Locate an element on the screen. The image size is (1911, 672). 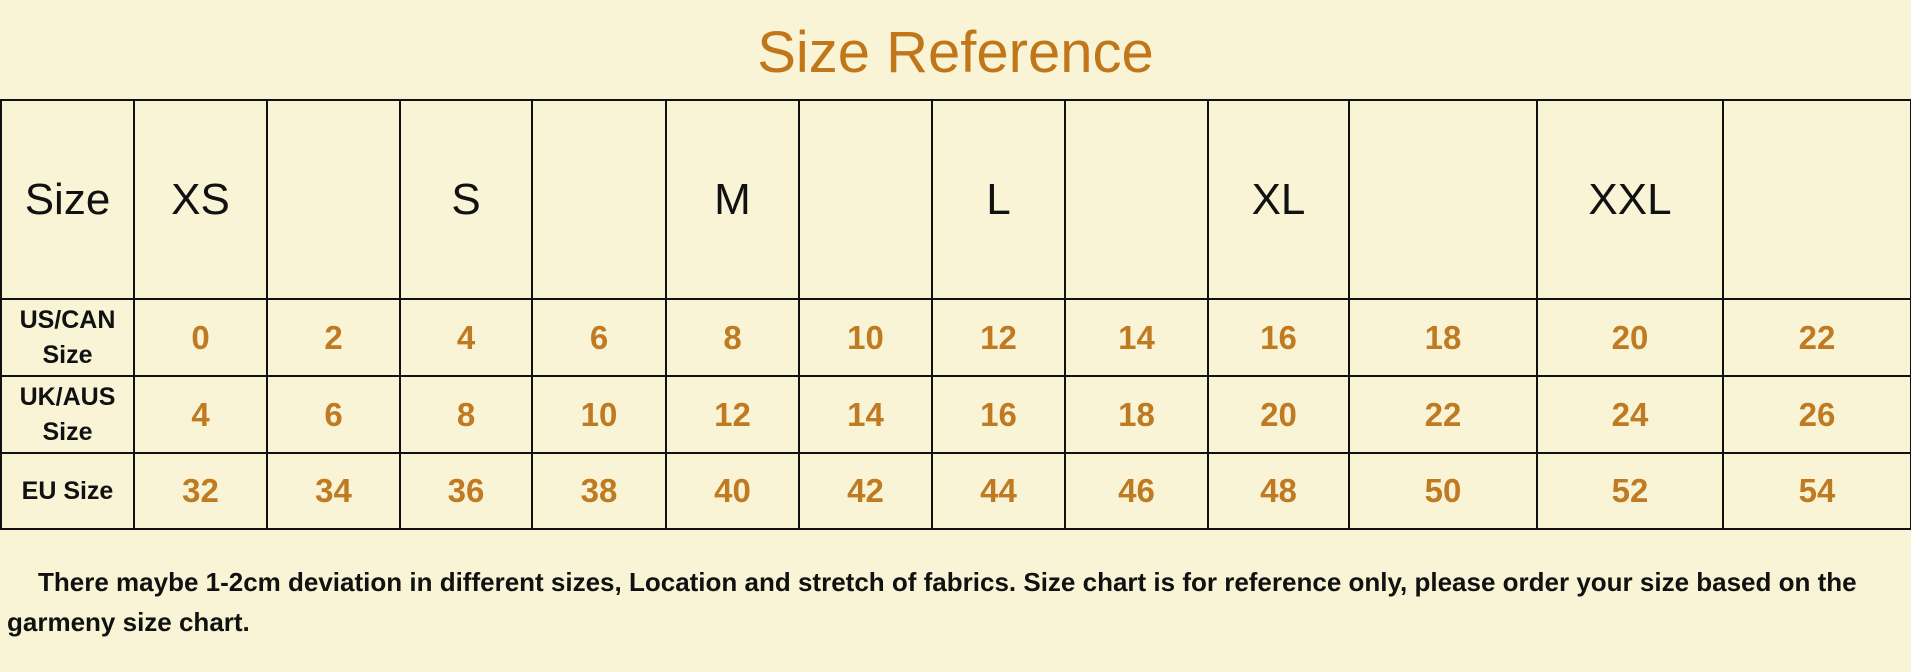
size-value-cell: 26 is located at coordinates (1816, 414).